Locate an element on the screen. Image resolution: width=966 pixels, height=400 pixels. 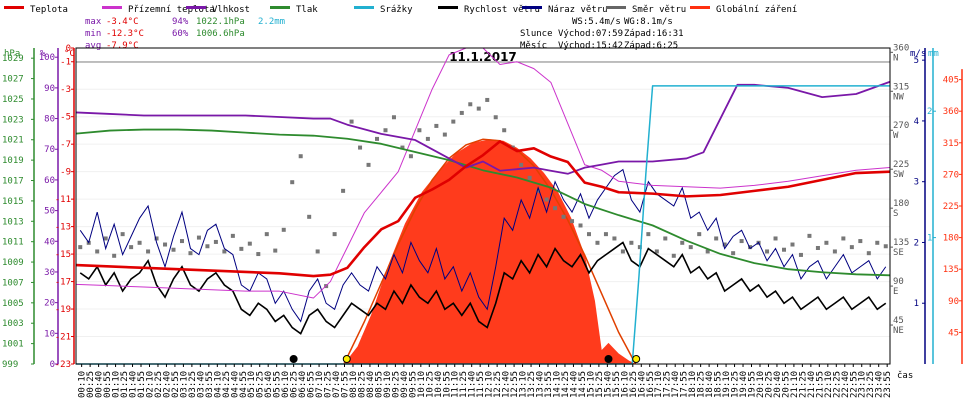
x-tick-label: 00:10 is located at coordinates (83, 384).